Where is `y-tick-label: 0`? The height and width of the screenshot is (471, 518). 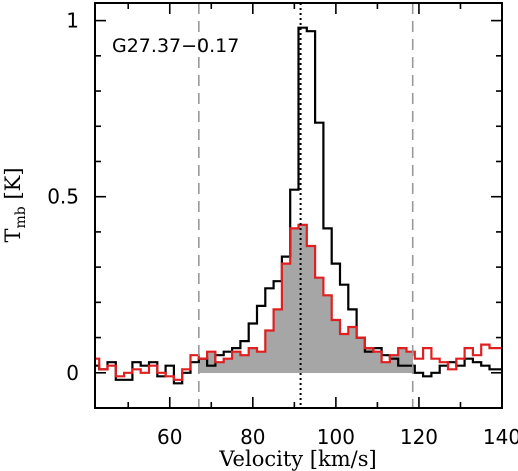
y-tick-label: 0 is located at coordinates (72, 373).